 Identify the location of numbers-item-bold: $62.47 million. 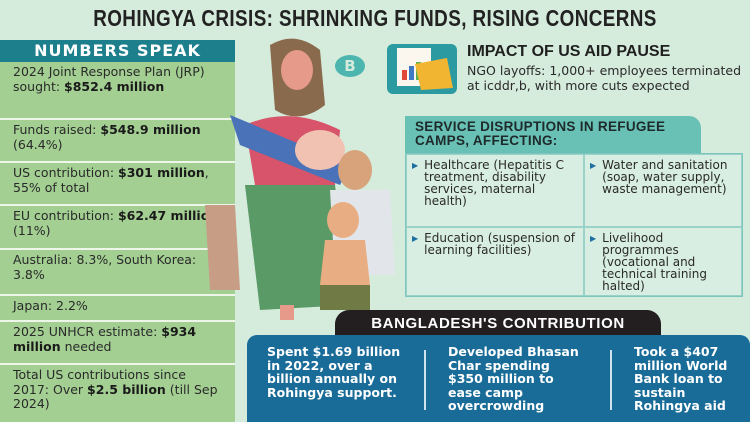
(168, 215).